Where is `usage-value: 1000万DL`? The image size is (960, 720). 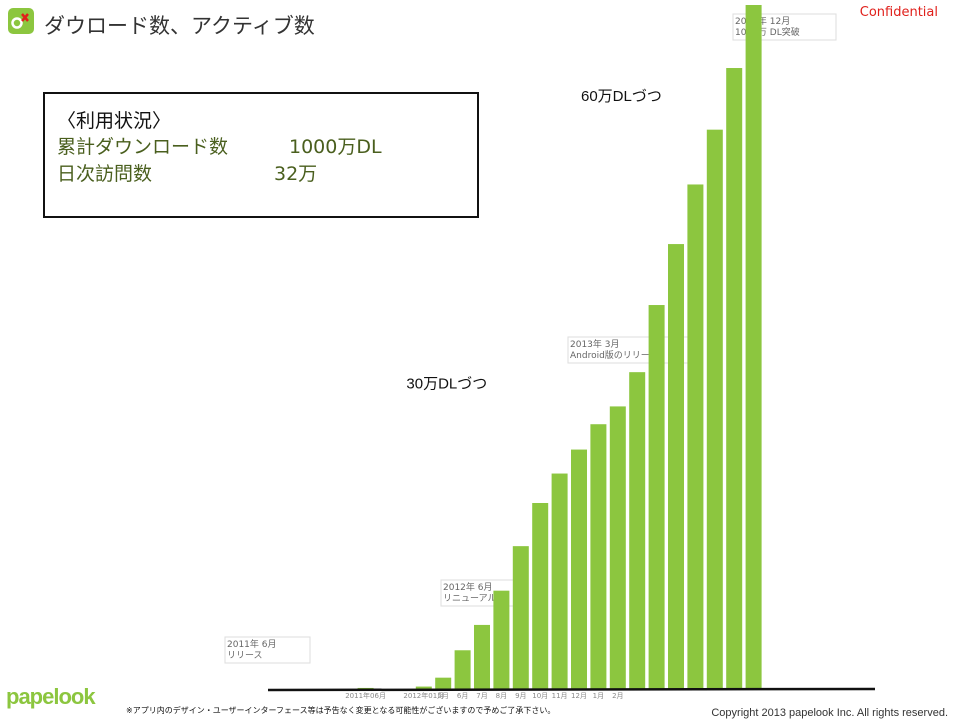 usage-value: 1000万DL is located at coordinates (335, 147).